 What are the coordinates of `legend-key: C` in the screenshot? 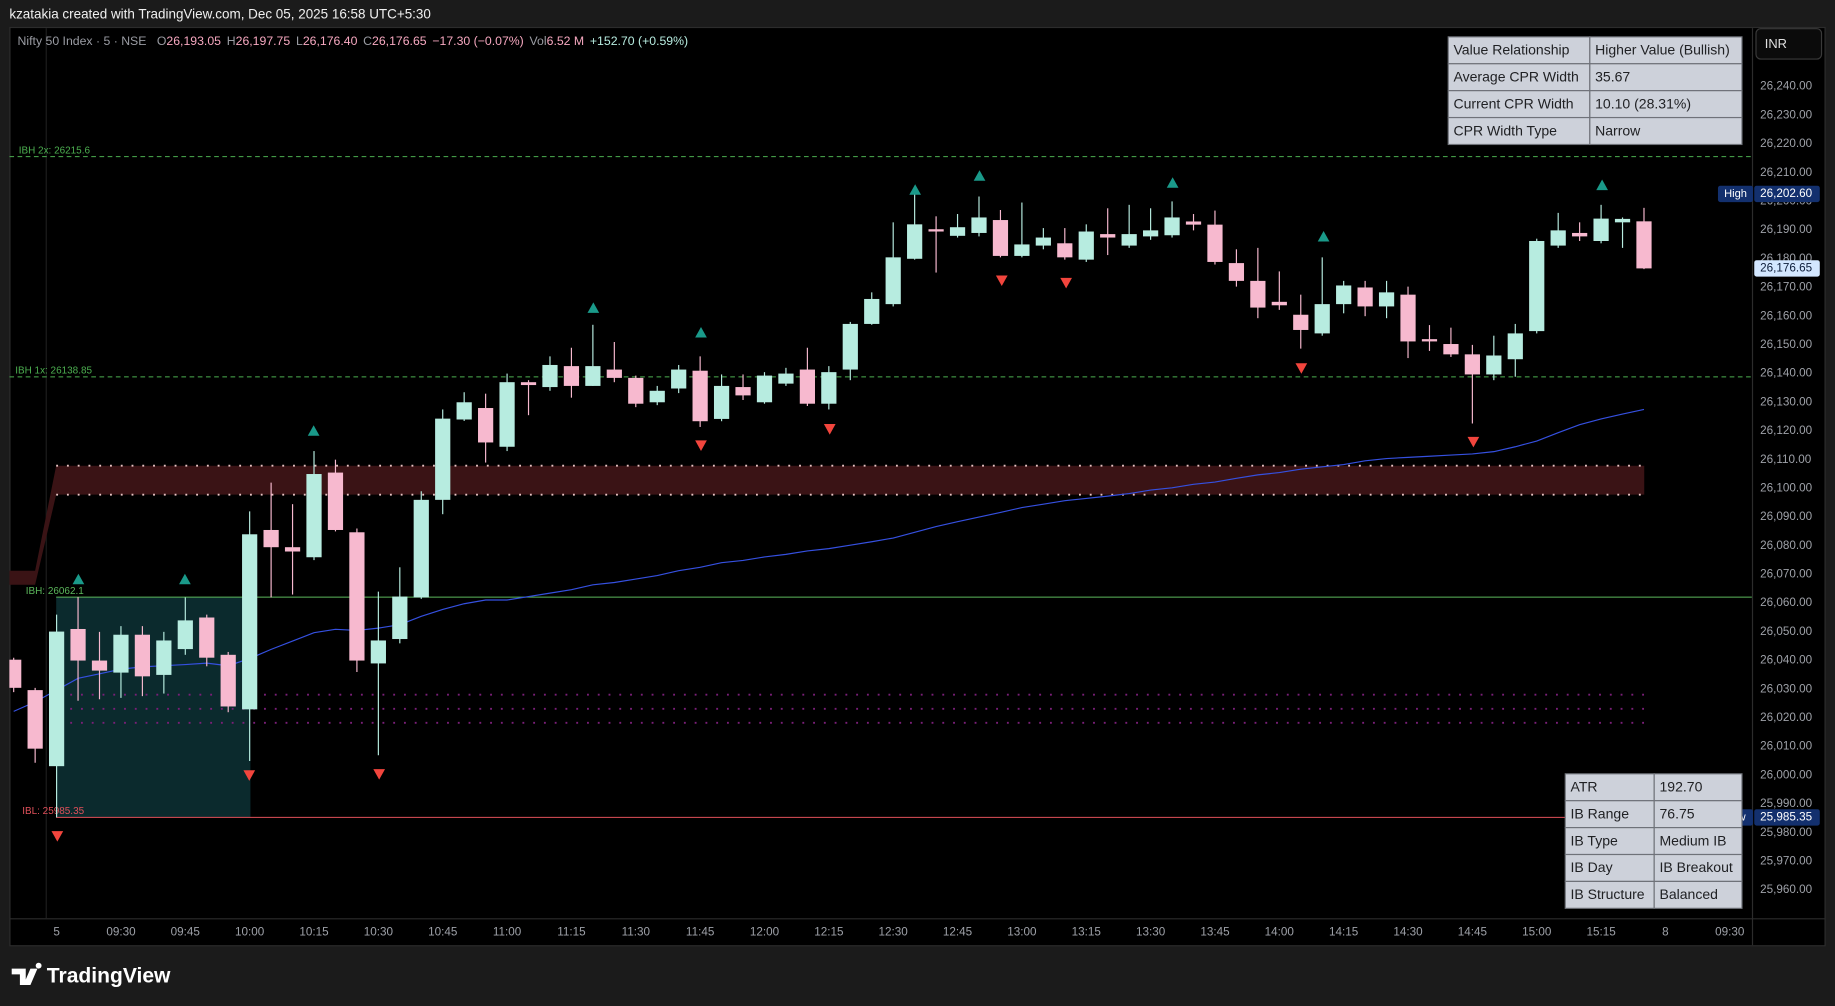 It's located at (367, 41).